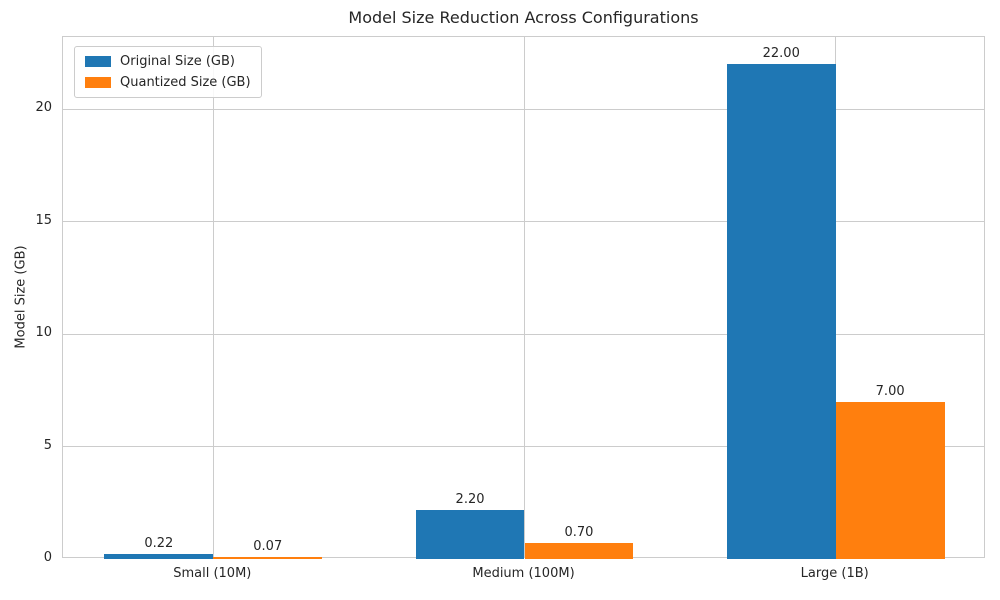 Image resolution: width=1000 pixels, height=600 pixels. What do you see at coordinates (168, 72) in the screenshot?
I see `legend: Original Size (GB) Quantized Size (GB)` at bounding box center [168, 72].